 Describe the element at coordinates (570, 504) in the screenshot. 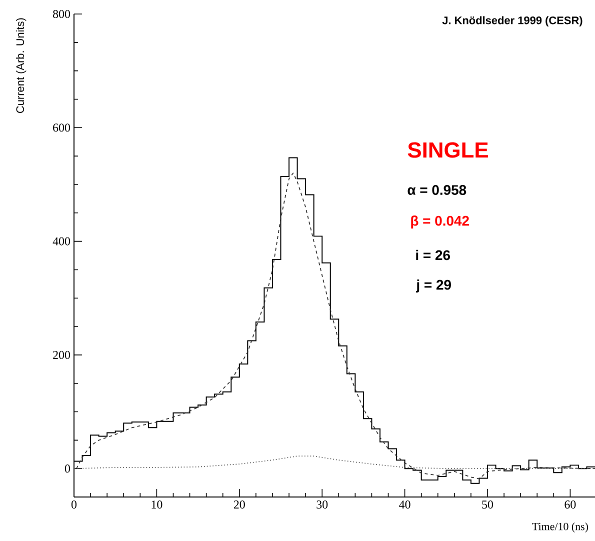

I see `x-tick-label: 60` at that location.